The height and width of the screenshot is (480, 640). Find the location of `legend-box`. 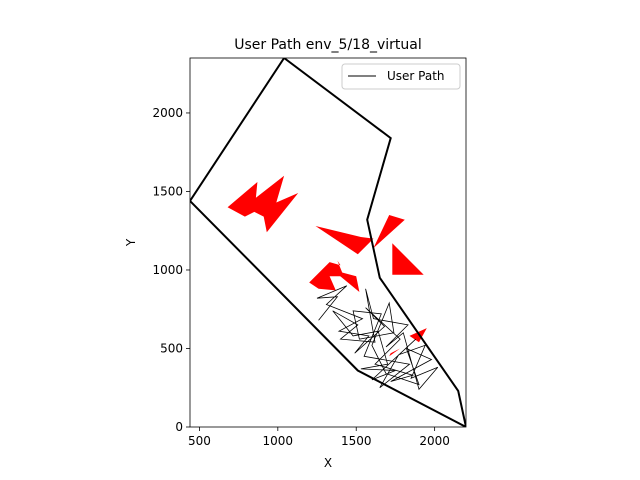

legend-box is located at coordinates (401, 76).